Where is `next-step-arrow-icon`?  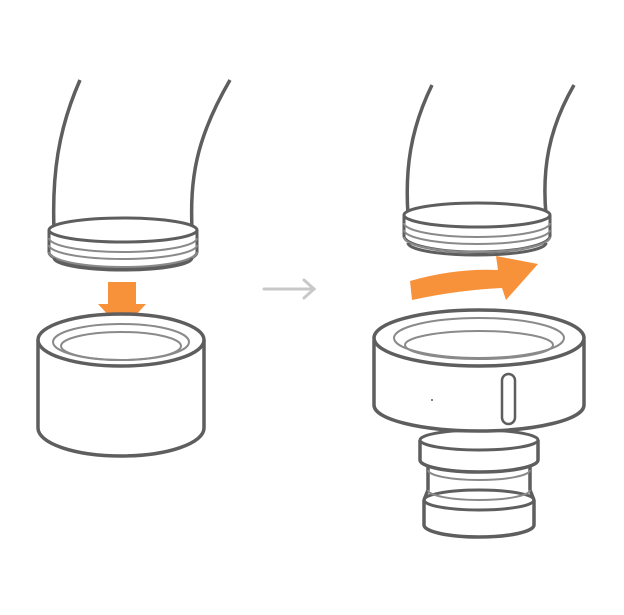 next-step-arrow-icon is located at coordinates (289, 289).